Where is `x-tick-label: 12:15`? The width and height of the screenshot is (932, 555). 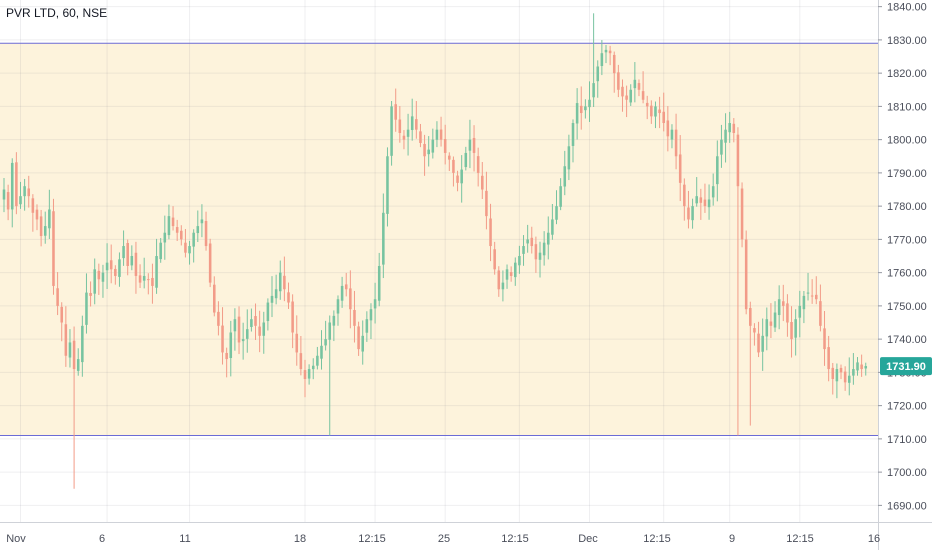
x-tick-label: 12:15 is located at coordinates (515, 539).